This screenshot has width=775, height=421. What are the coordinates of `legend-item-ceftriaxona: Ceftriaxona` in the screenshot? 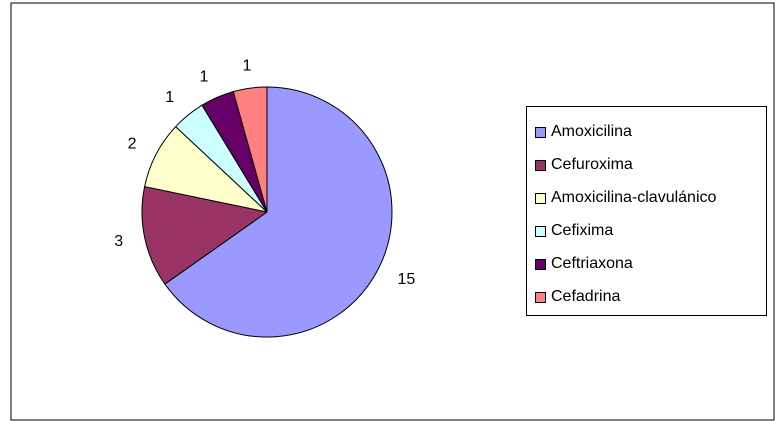 It's located at (584, 264).